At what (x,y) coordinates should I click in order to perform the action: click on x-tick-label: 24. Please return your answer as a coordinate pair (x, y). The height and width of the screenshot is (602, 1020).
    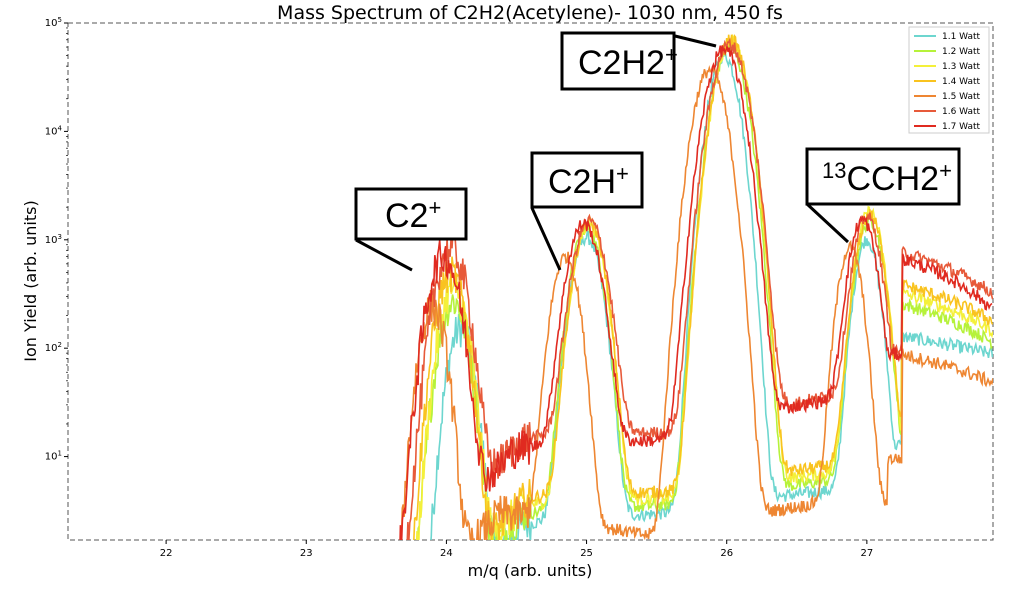
    Looking at the image, I should click on (446, 553).